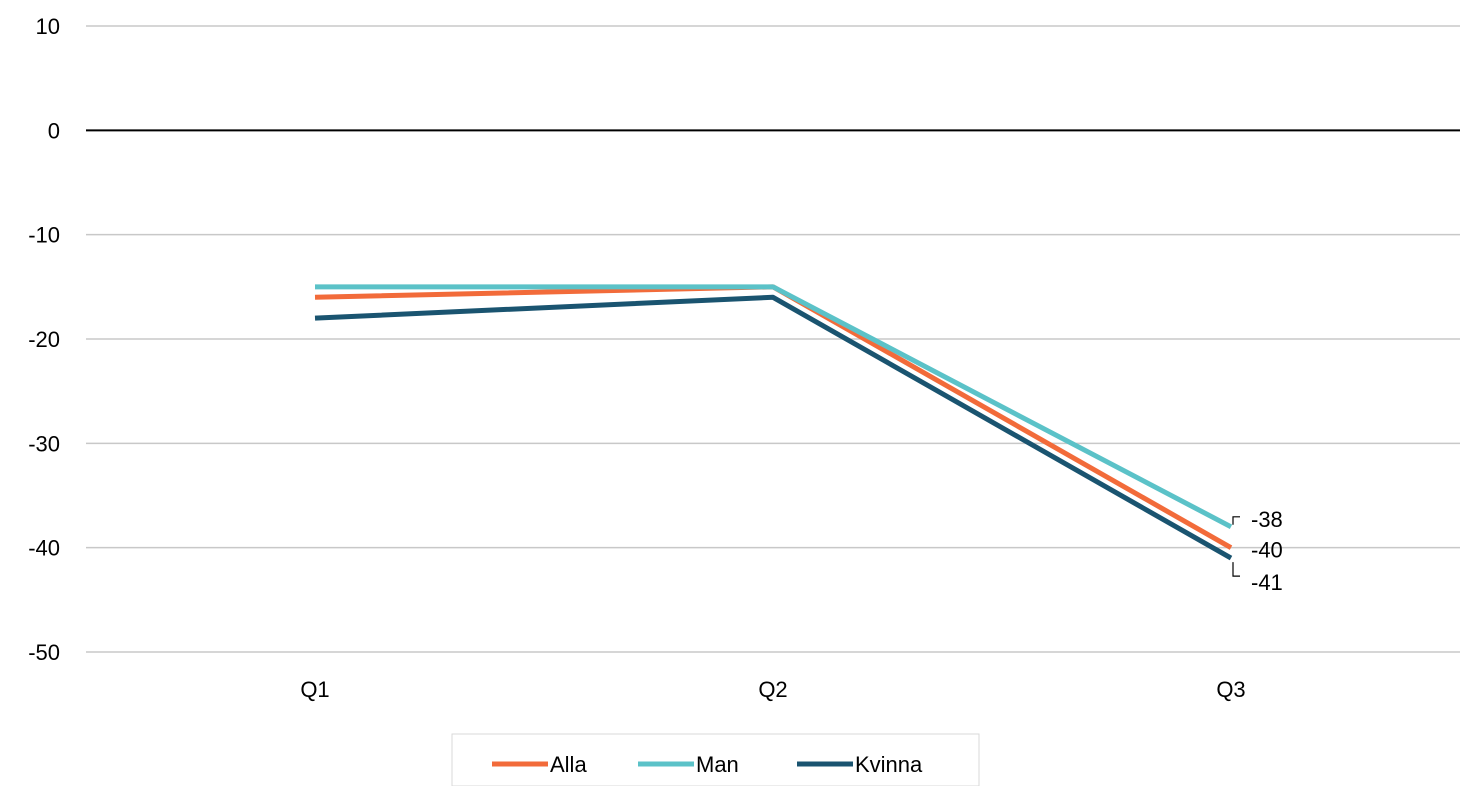  Describe the element at coordinates (1267, 519) in the screenshot. I see `data-label-man: -38` at that location.